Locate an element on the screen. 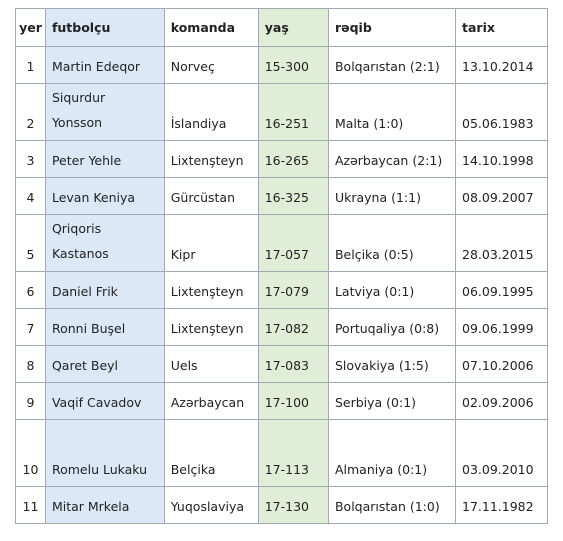  cell-player: Levan Keniya is located at coordinates (104, 196).